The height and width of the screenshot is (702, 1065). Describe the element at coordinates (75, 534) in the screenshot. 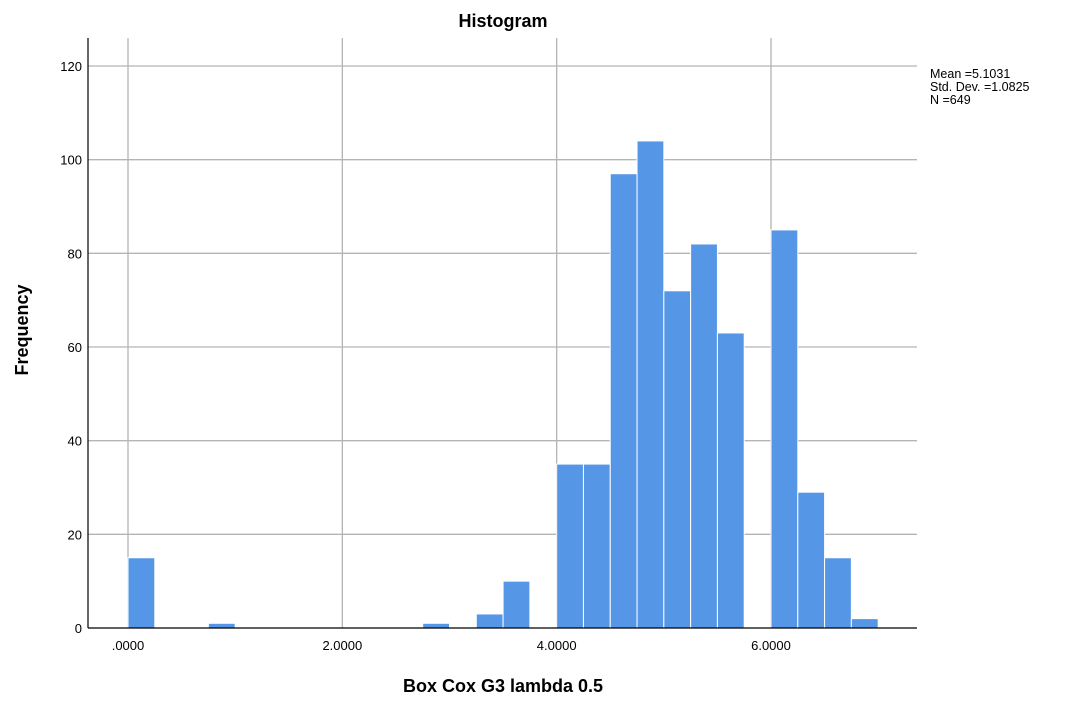

I see `y-tick-label: 20` at that location.